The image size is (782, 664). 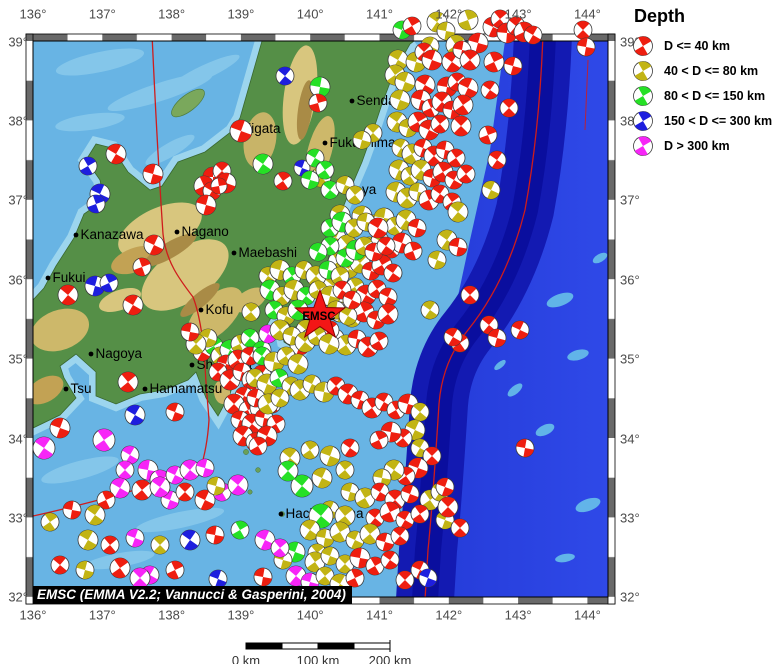 What do you see at coordinates (659, 16) in the screenshot?
I see `legend-title: Depth` at bounding box center [659, 16].